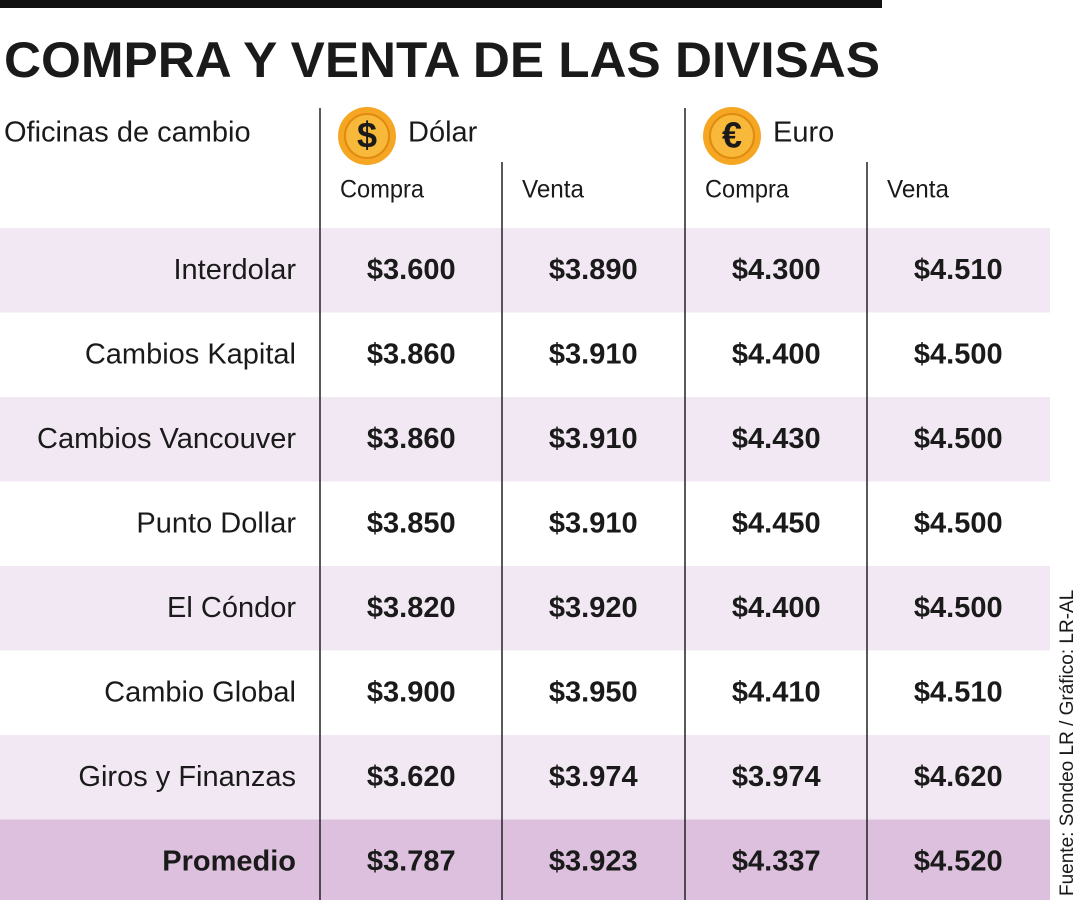 This screenshot has height=900, width=1080. What do you see at coordinates (200, 692) in the screenshot?
I see `row-name: Cambio Global` at bounding box center [200, 692].